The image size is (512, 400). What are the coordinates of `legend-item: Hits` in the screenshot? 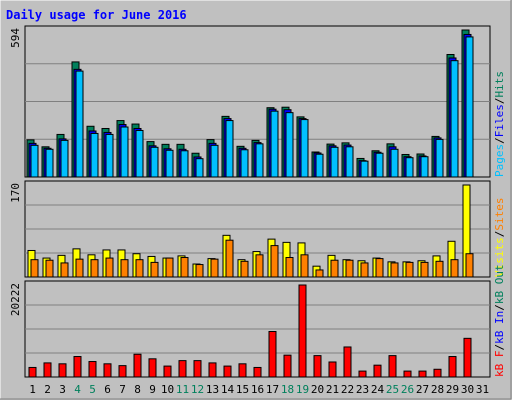 It's located at (499, 84).